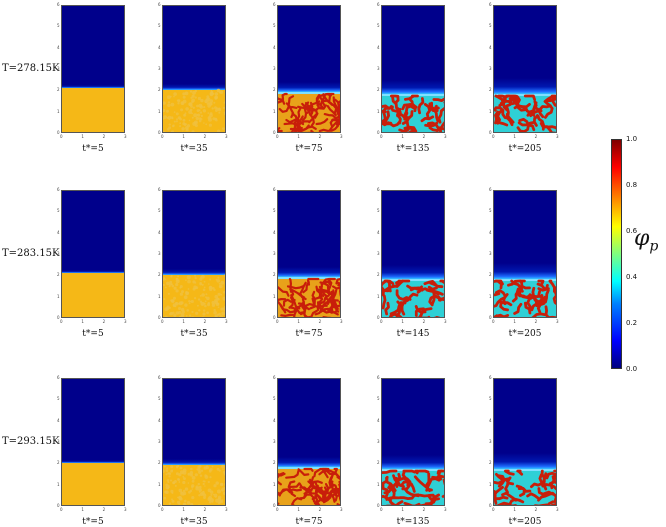 The height and width of the screenshot is (527, 666). Describe the element at coordinates (31, 441) in the screenshot. I see `row-label-temperature: T=293.15K` at that location.